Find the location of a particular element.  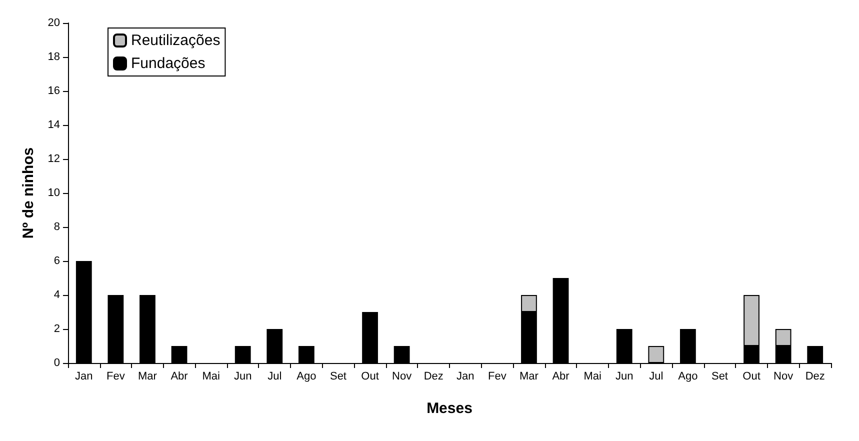

legend-label: Fundações is located at coordinates (168, 63).